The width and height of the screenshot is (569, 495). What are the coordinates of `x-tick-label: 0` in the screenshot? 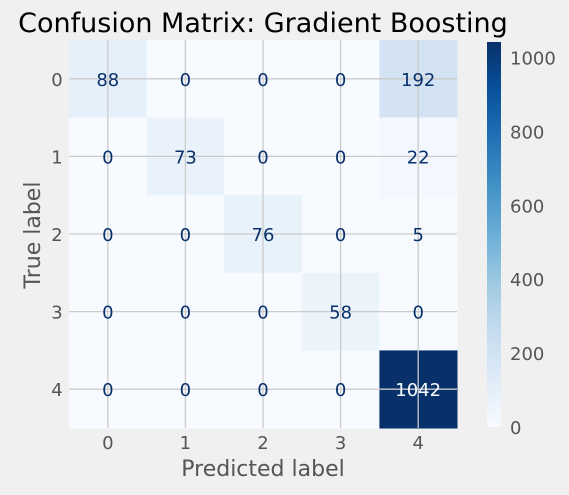 It's located at (107, 443).